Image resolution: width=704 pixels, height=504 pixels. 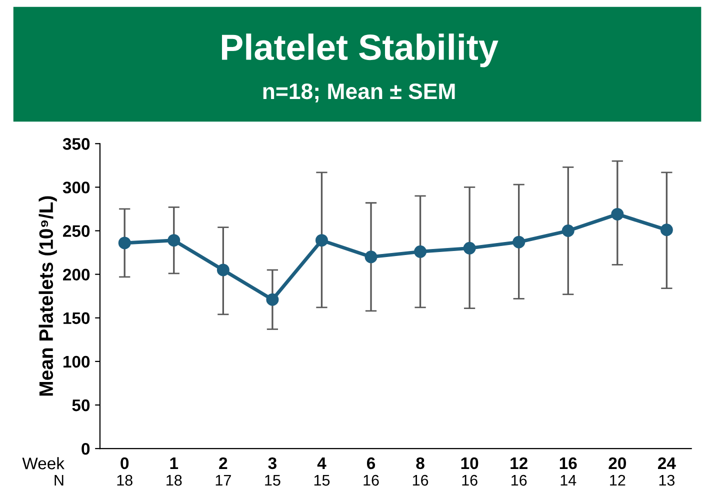 I want to click on x-tick-label: 1, so click(x=174, y=463).